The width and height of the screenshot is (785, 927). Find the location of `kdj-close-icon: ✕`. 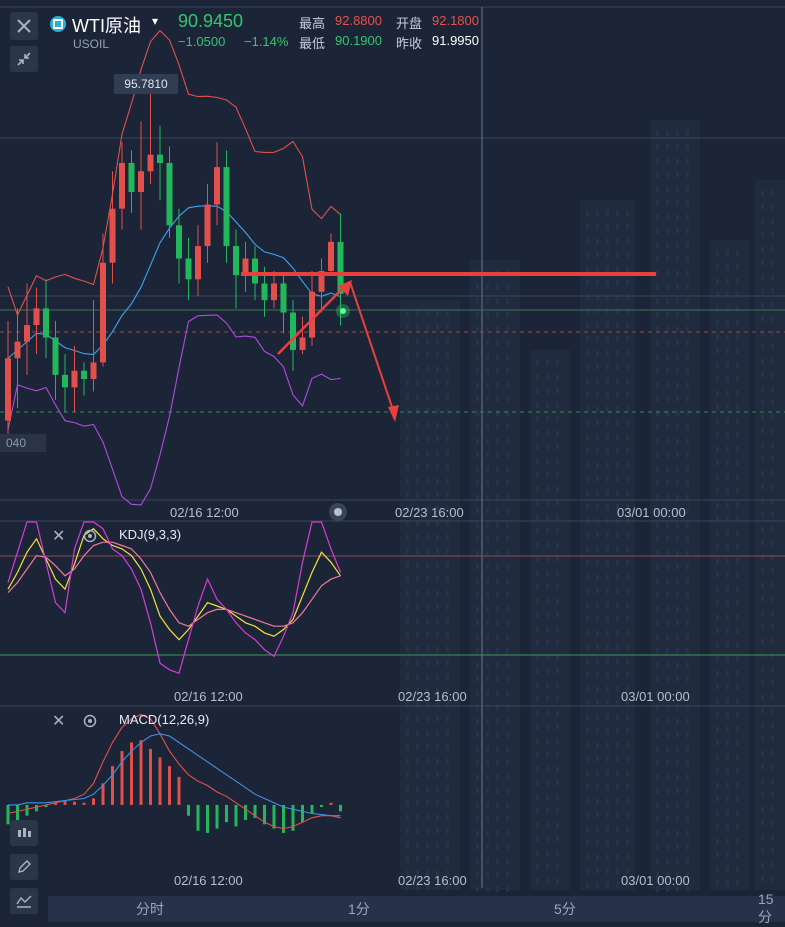

kdj-close-icon: ✕ is located at coordinates (59, 536).